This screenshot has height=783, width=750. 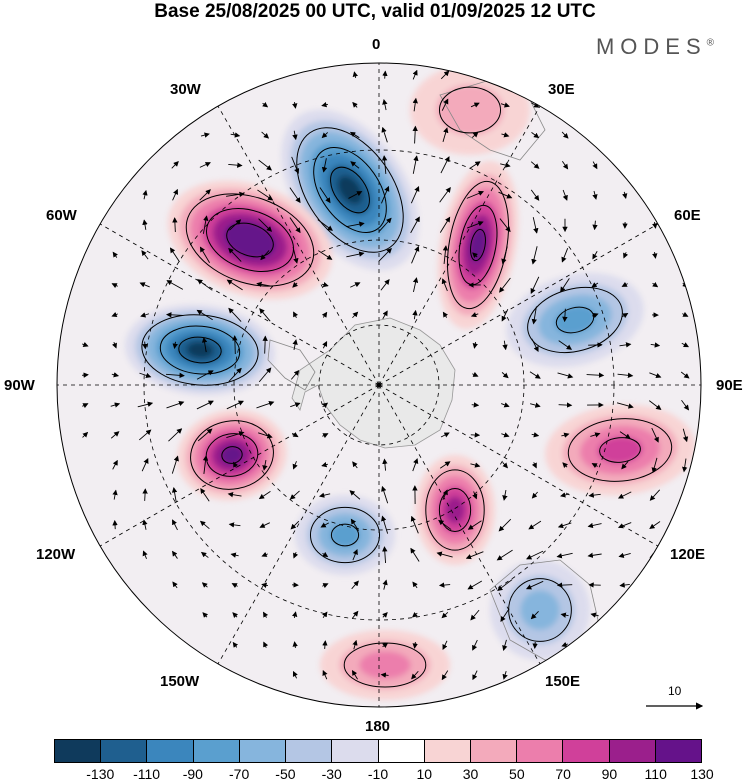 I want to click on meridian-line, so click(x=518, y=465).